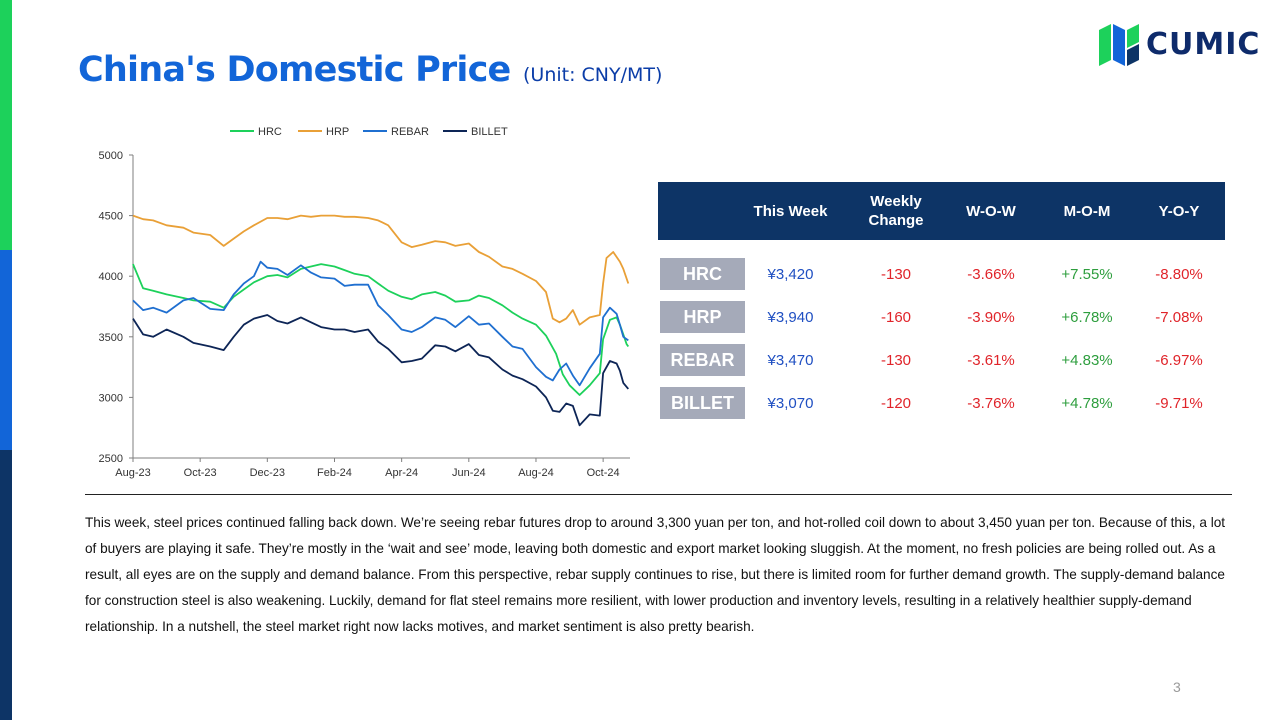 Image resolution: width=1280 pixels, height=720 pixels. I want to click on series-line-rebar, so click(380, 323).